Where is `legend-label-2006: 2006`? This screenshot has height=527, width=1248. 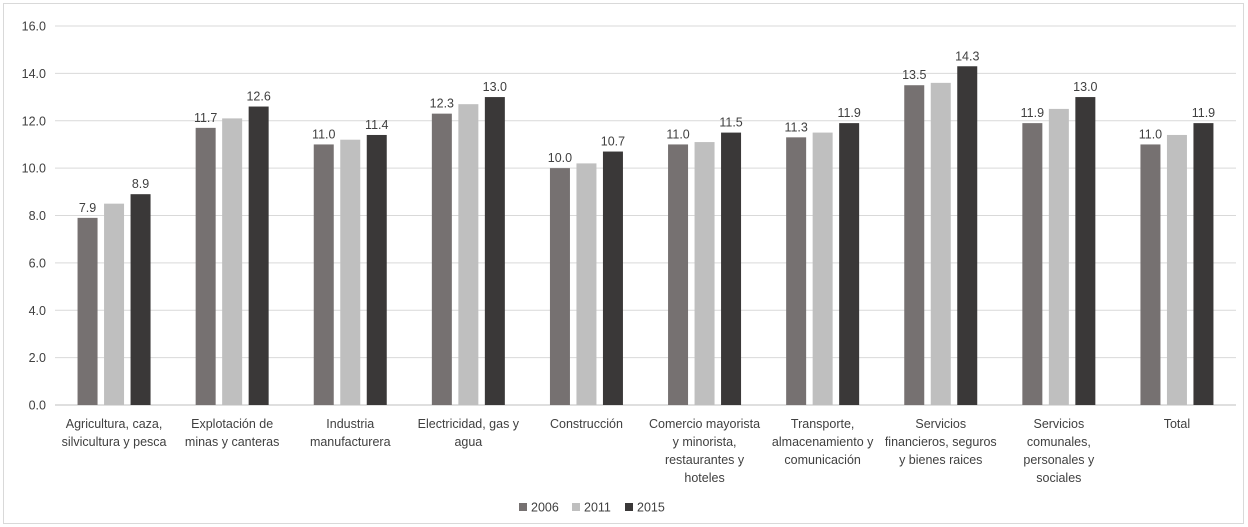 legend-label-2006: 2006 is located at coordinates (545, 508).